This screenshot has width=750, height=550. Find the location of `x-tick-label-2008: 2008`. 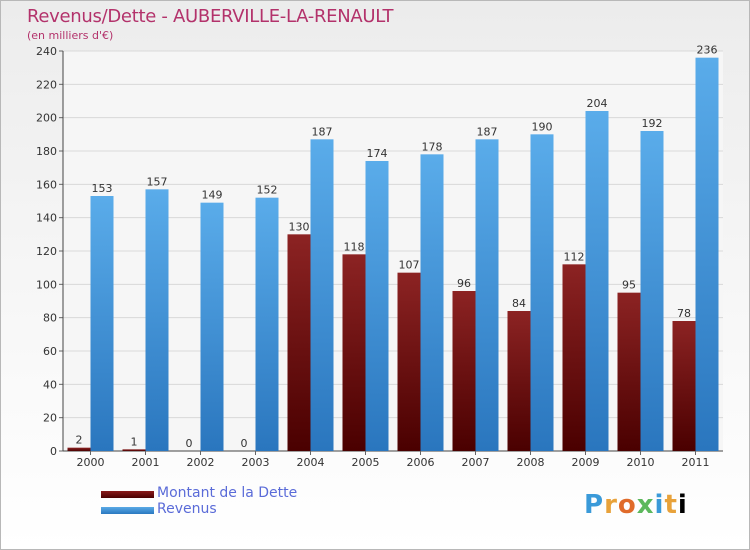

x-tick-label-2008: 2008 is located at coordinates (531, 462).